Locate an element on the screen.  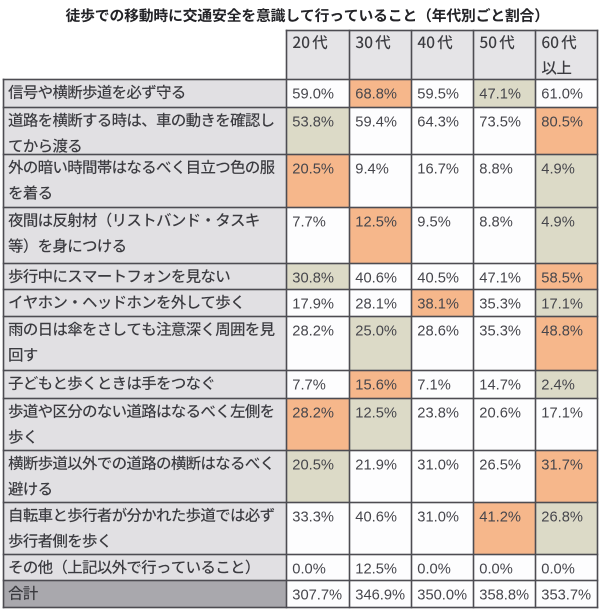
svg-text: 59.4% is located at coordinates (376, 122).